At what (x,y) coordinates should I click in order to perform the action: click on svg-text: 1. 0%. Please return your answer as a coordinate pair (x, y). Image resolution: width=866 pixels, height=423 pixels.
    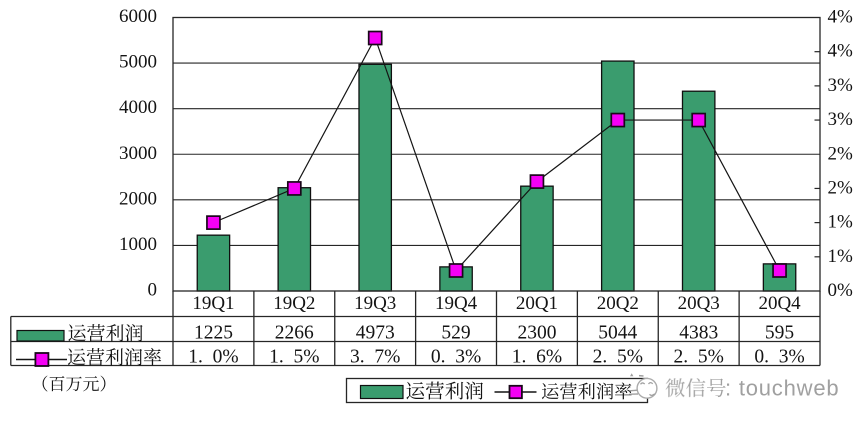
    Looking at the image, I should click on (213, 357).